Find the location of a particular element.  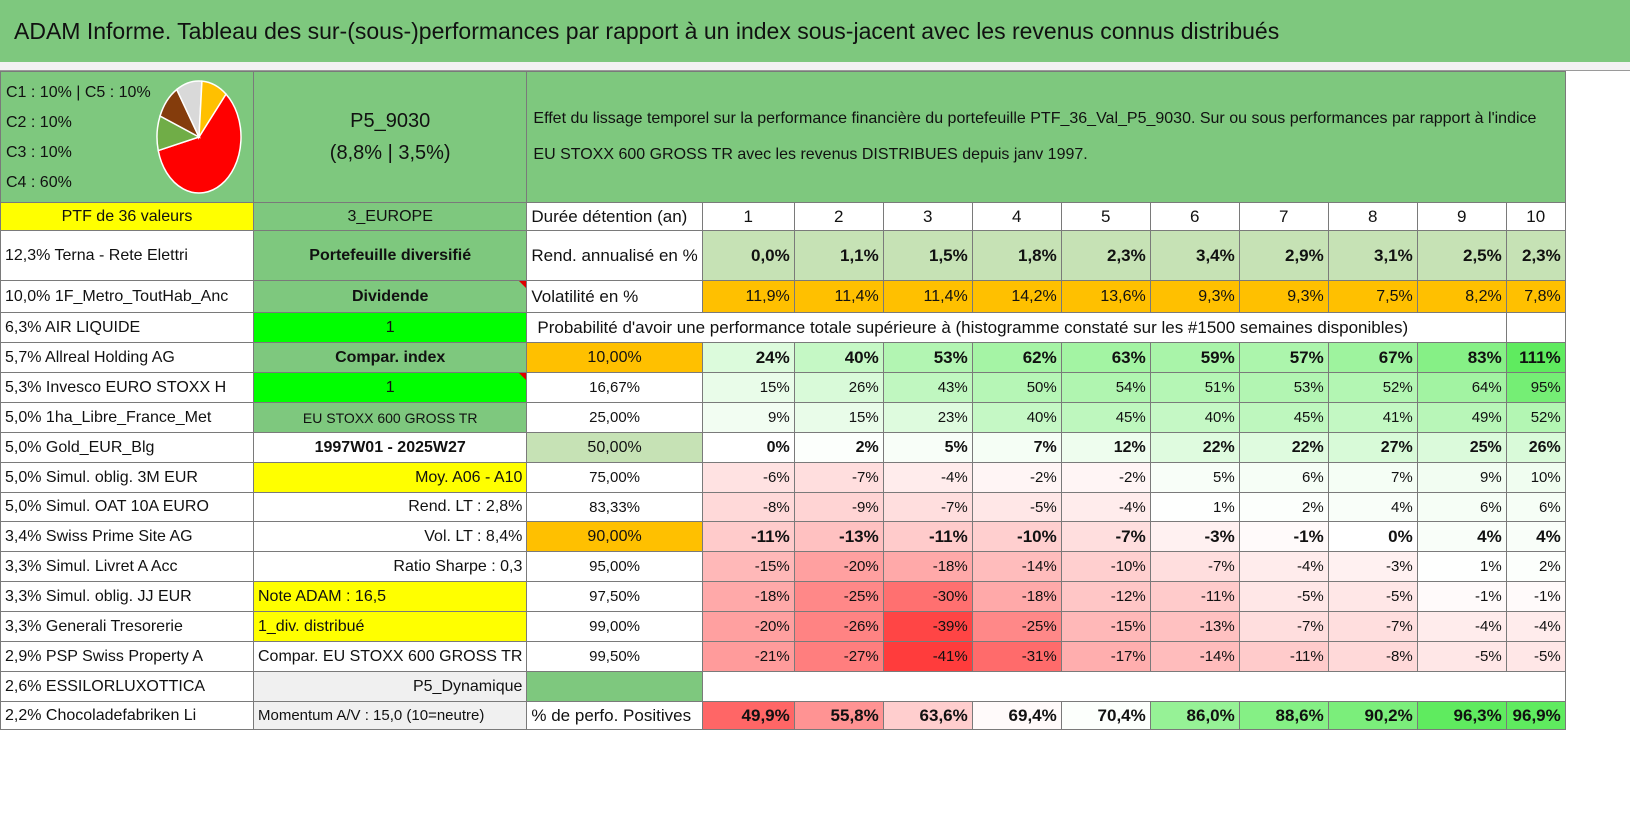

compar-index-label: Compar. index is located at coordinates (390, 357).